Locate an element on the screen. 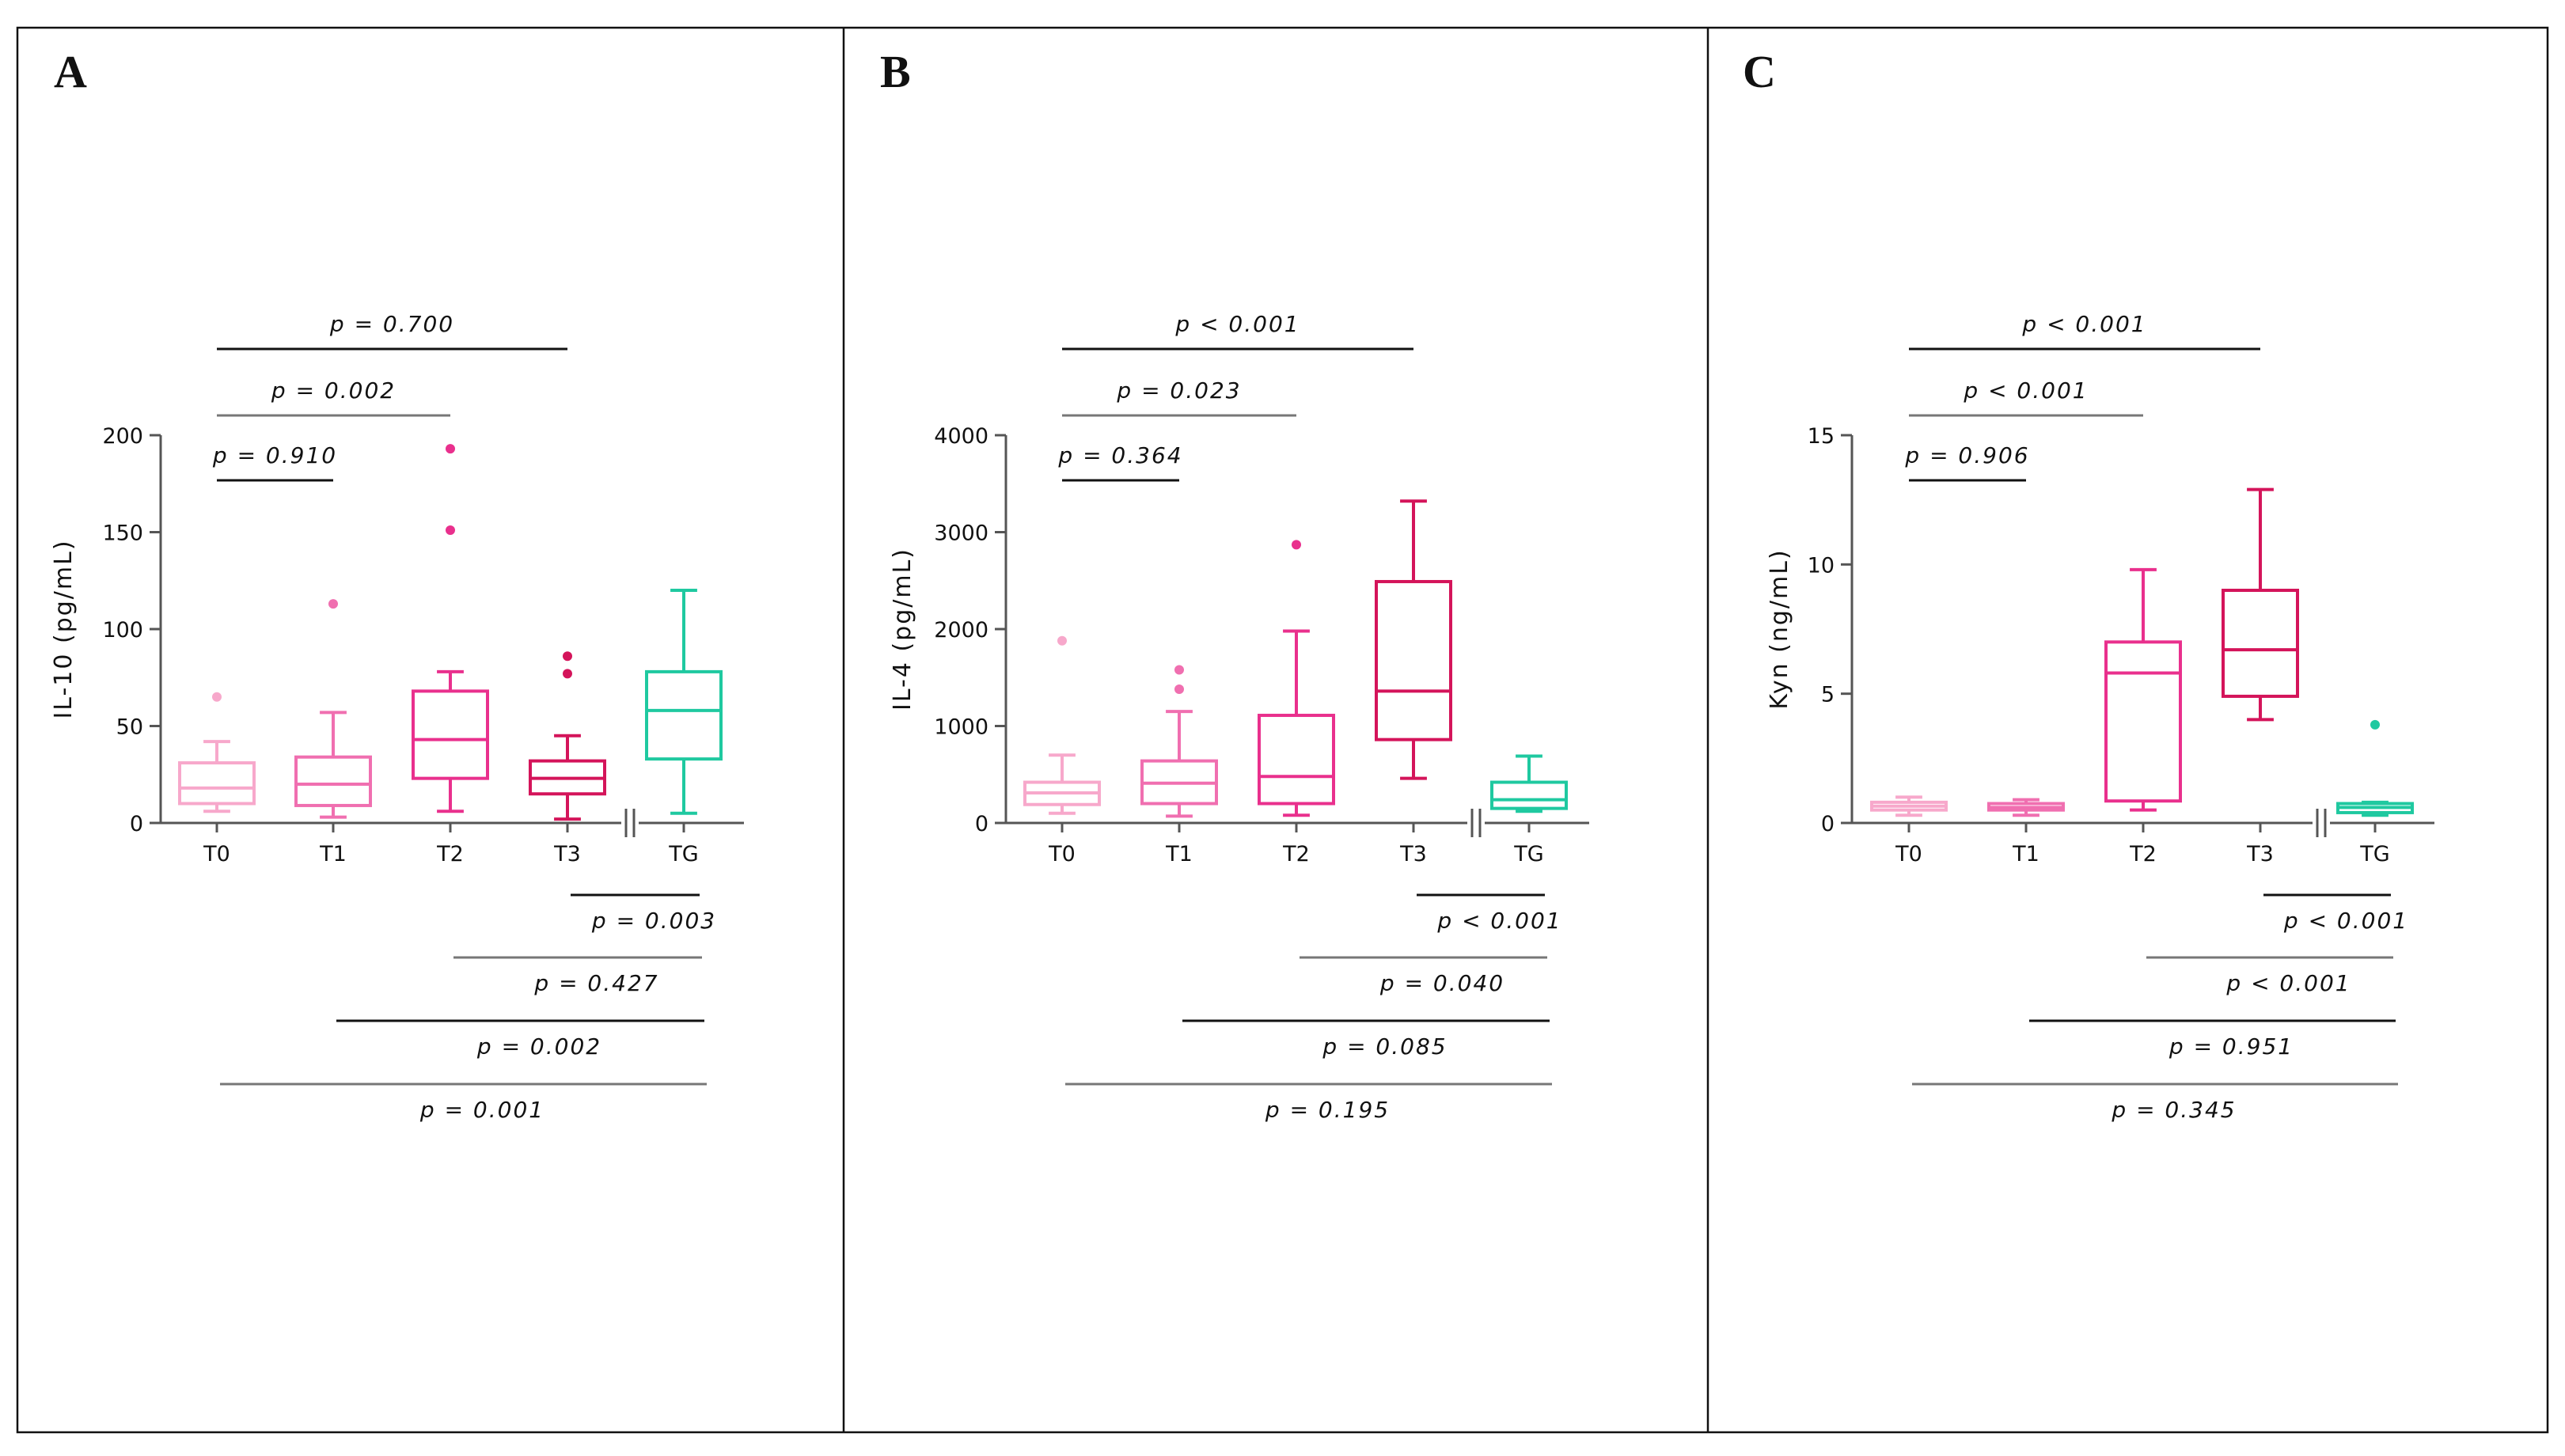 The width and height of the screenshot is (2565, 1456). y-tick-label: 3000 is located at coordinates (961, 533).